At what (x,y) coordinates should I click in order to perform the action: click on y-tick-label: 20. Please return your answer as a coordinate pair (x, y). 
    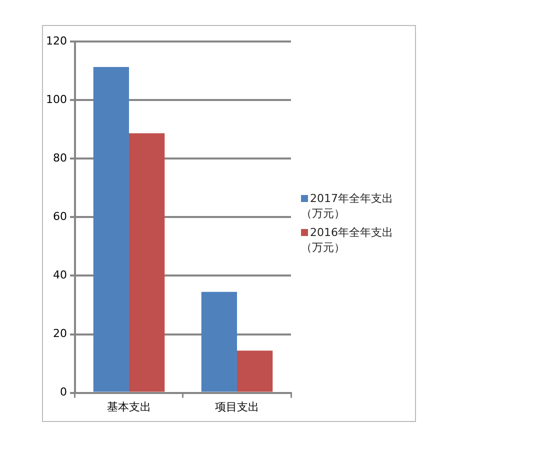
    Looking at the image, I should click on (59, 333).